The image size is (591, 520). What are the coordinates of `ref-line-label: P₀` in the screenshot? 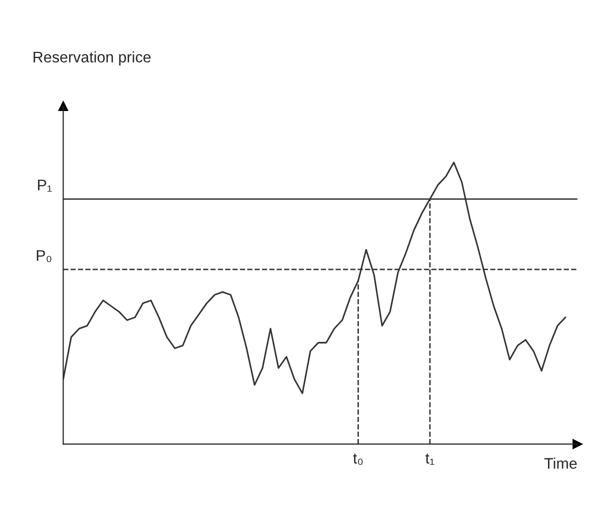 It's located at (44, 256).